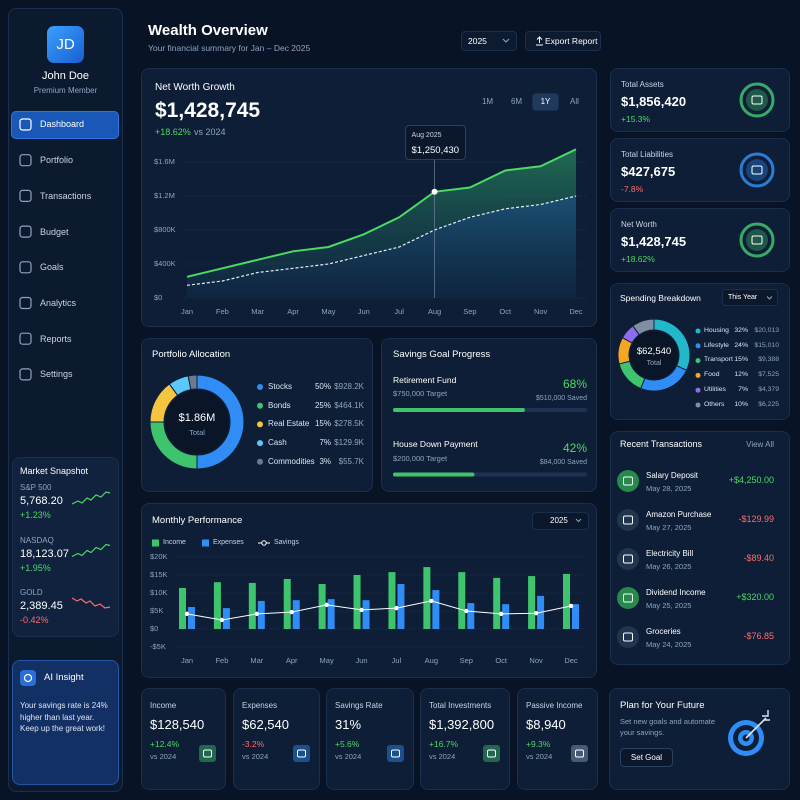 The width and height of the screenshot is (800, 800). I want to click on kpi-icon, so click(395, 753).